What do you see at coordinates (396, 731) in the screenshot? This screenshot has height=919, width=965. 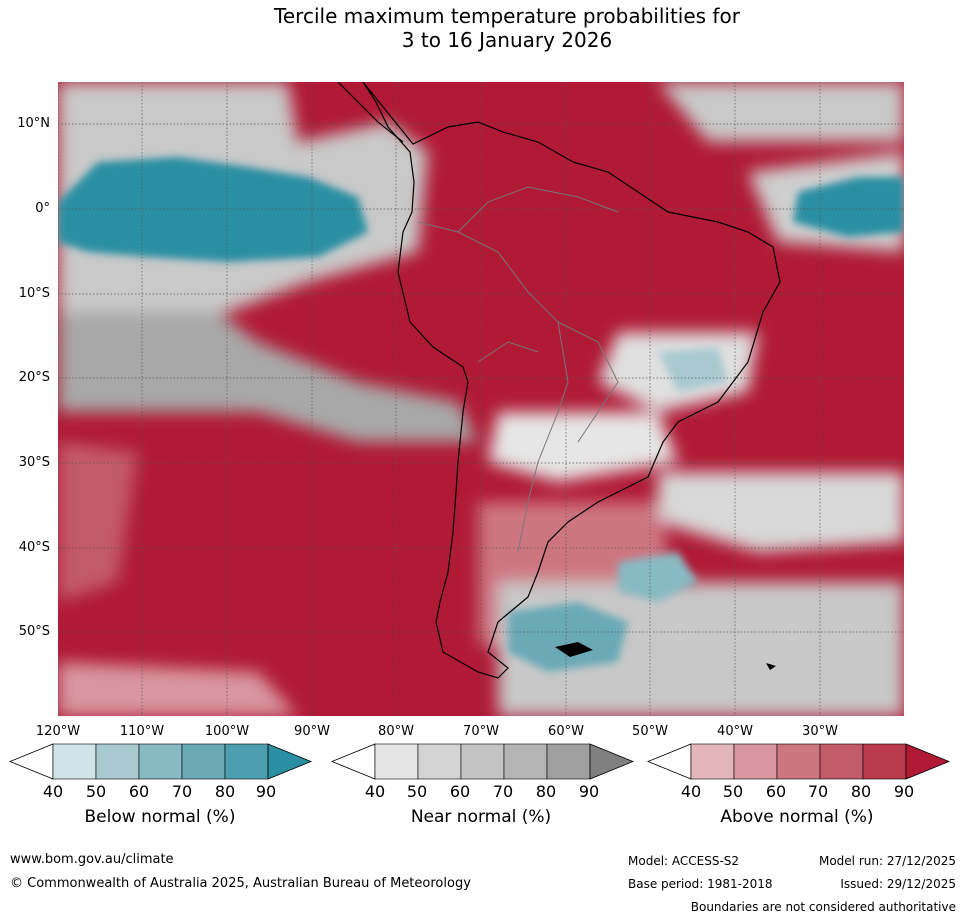 I see `lon-label-80w: 80°W` at bounding box center [396, 731].